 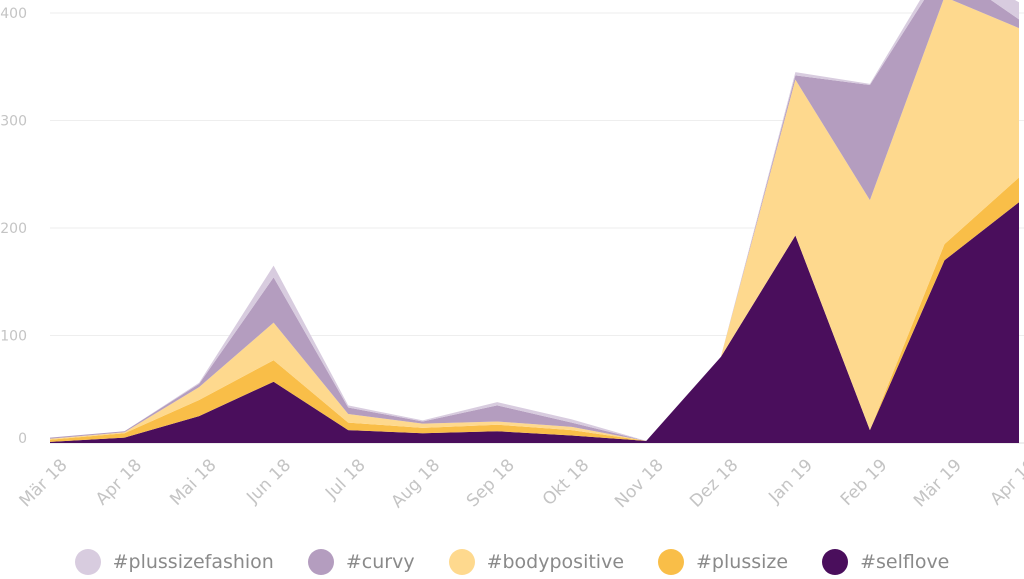 I want to click on legend-label: #plussize, so click(x=742, y=562).